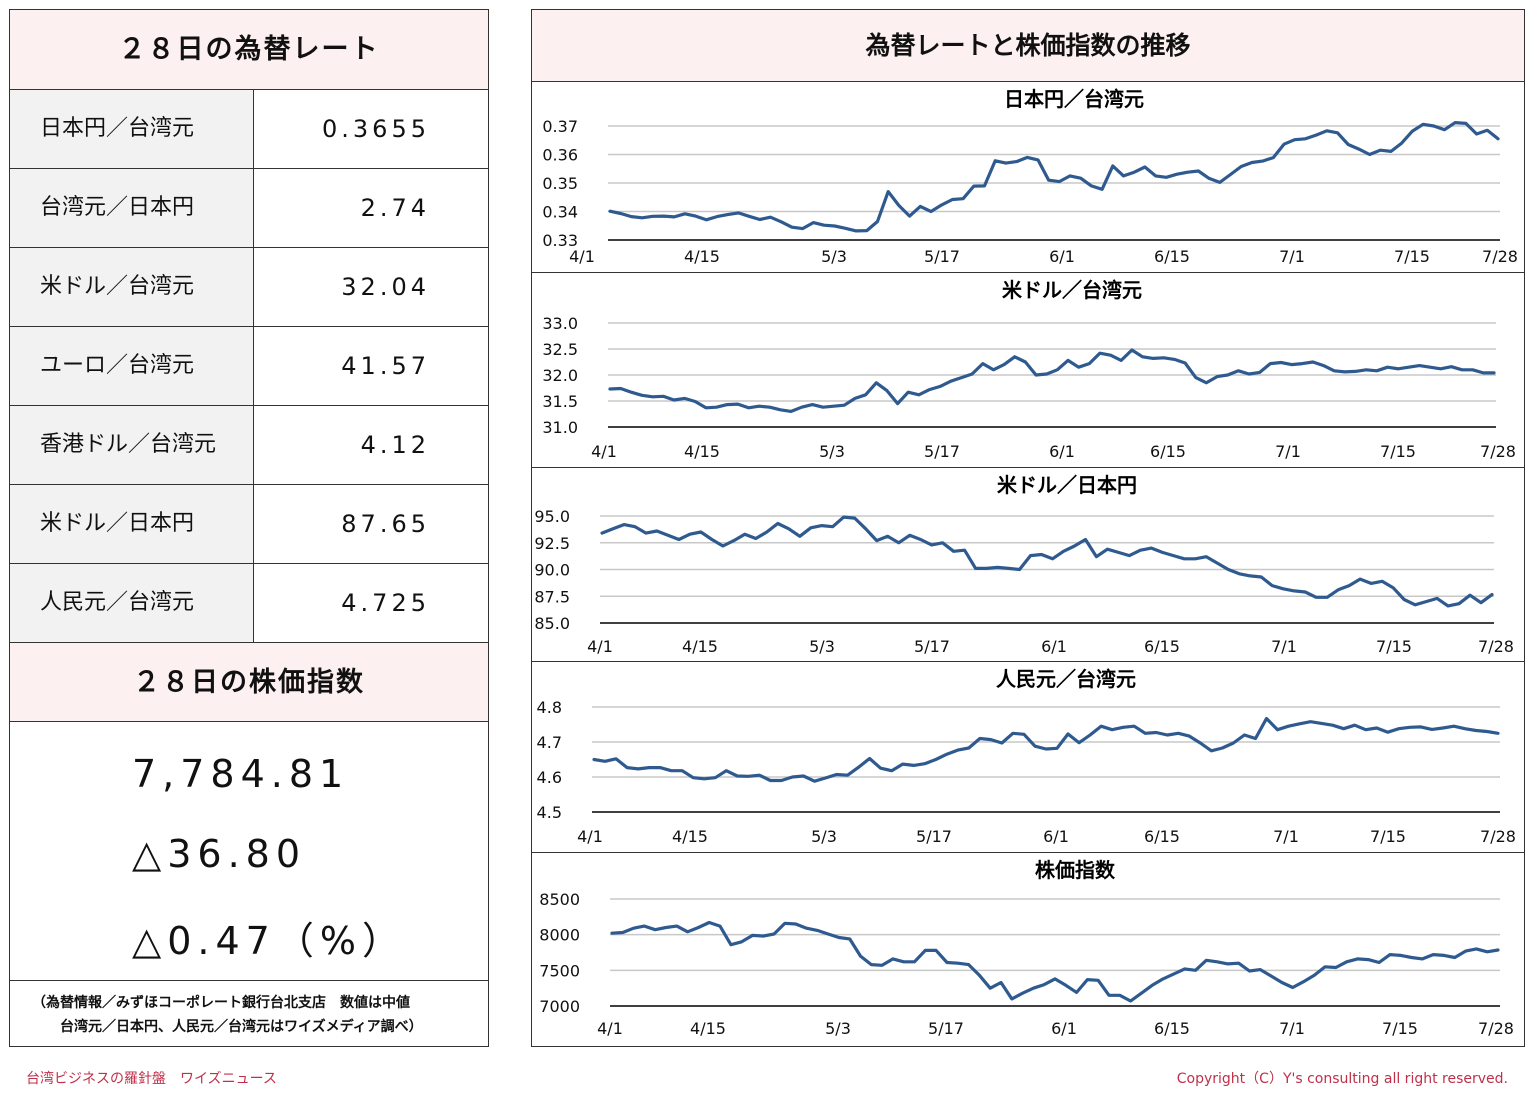 The width and height of the screenshot is (1536, 1098). I want to click on y-tick-label: 92.5, so click(552, 543).